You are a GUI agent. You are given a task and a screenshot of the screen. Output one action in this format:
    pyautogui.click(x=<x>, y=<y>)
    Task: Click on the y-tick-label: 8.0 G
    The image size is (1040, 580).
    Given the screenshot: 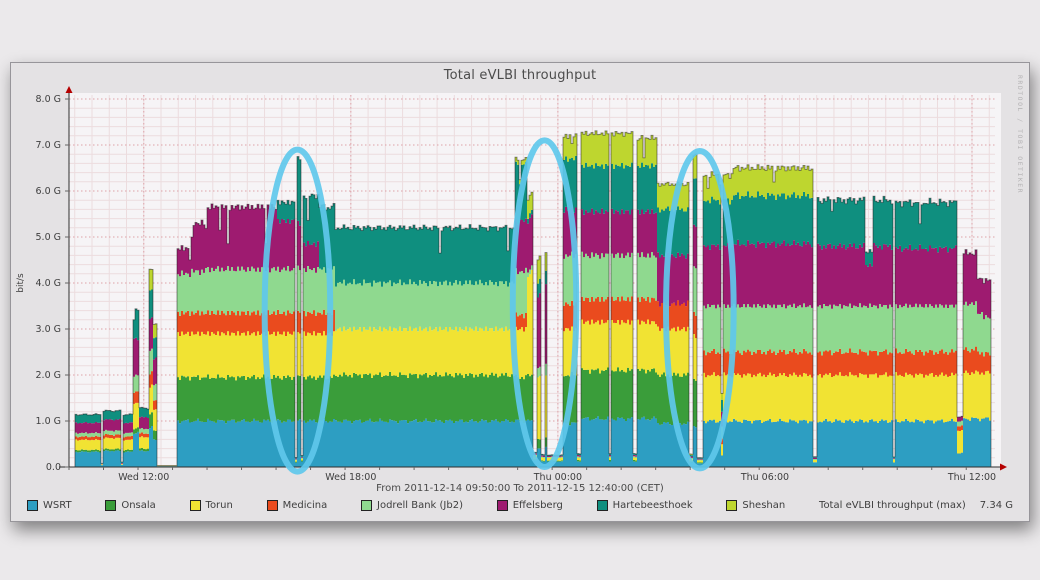 What is the action you would take?
    pyautogui.click(x=49, y=99)
    